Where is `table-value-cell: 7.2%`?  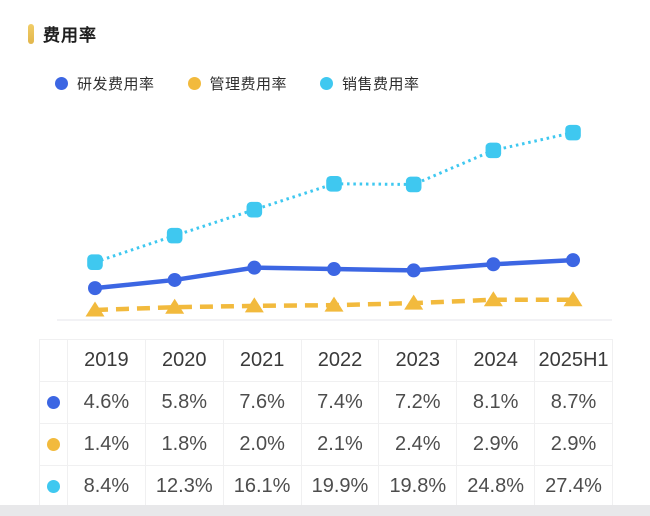
table-value-cell: 7.2% is located at coordinates (418, 402).